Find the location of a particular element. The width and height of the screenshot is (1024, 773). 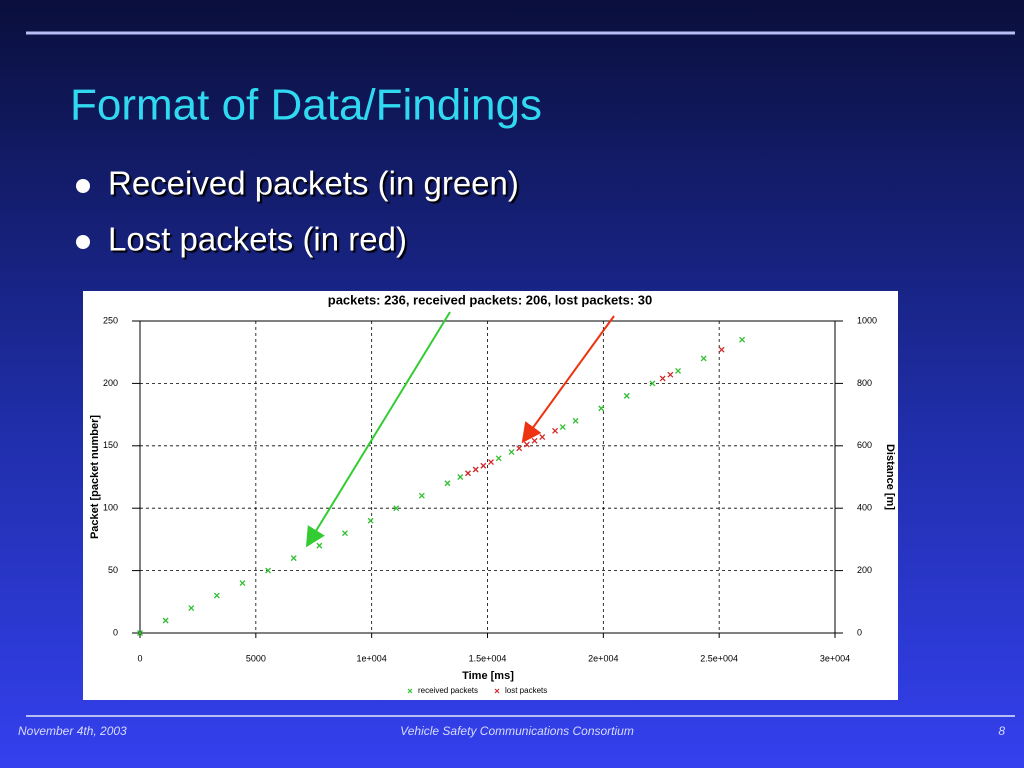

y2-tick-label: 200 is located at coordinates (864, 570).